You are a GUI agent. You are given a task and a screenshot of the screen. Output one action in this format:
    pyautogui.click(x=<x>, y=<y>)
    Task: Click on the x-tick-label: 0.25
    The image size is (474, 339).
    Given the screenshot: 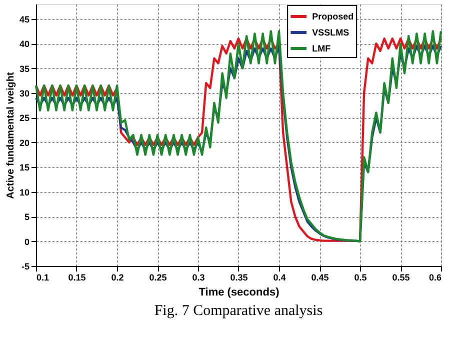 What is the action you would take?
    pyautogui.click(x=158, y=277)
    